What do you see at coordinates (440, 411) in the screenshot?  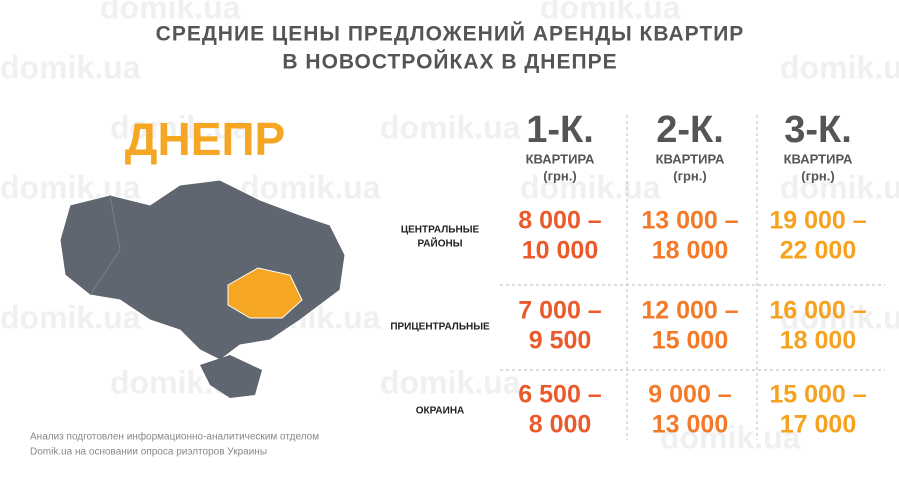 I see `row-label: ОКРАИНА` at bounding box center [440, 411].